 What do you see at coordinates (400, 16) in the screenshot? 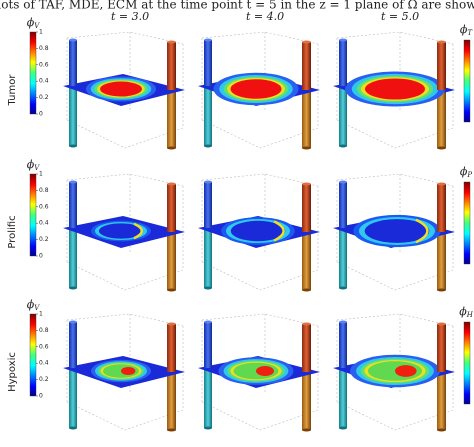
I see `column-header: t = 5.0` at bounding box center [400, 16].